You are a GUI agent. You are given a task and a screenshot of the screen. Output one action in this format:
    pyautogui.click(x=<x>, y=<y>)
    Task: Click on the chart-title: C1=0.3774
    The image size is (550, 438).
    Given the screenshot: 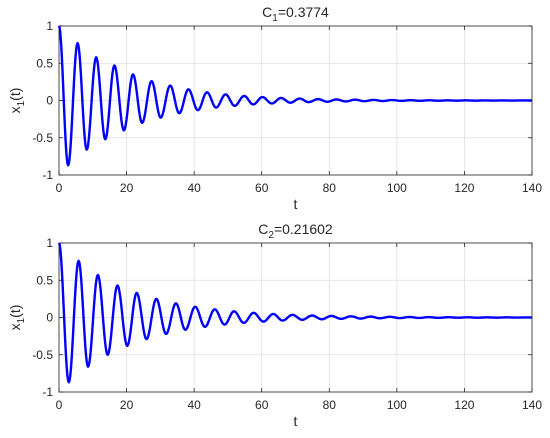 What is the action you would take?
    pyautogui.click(x=295, y=14)
    